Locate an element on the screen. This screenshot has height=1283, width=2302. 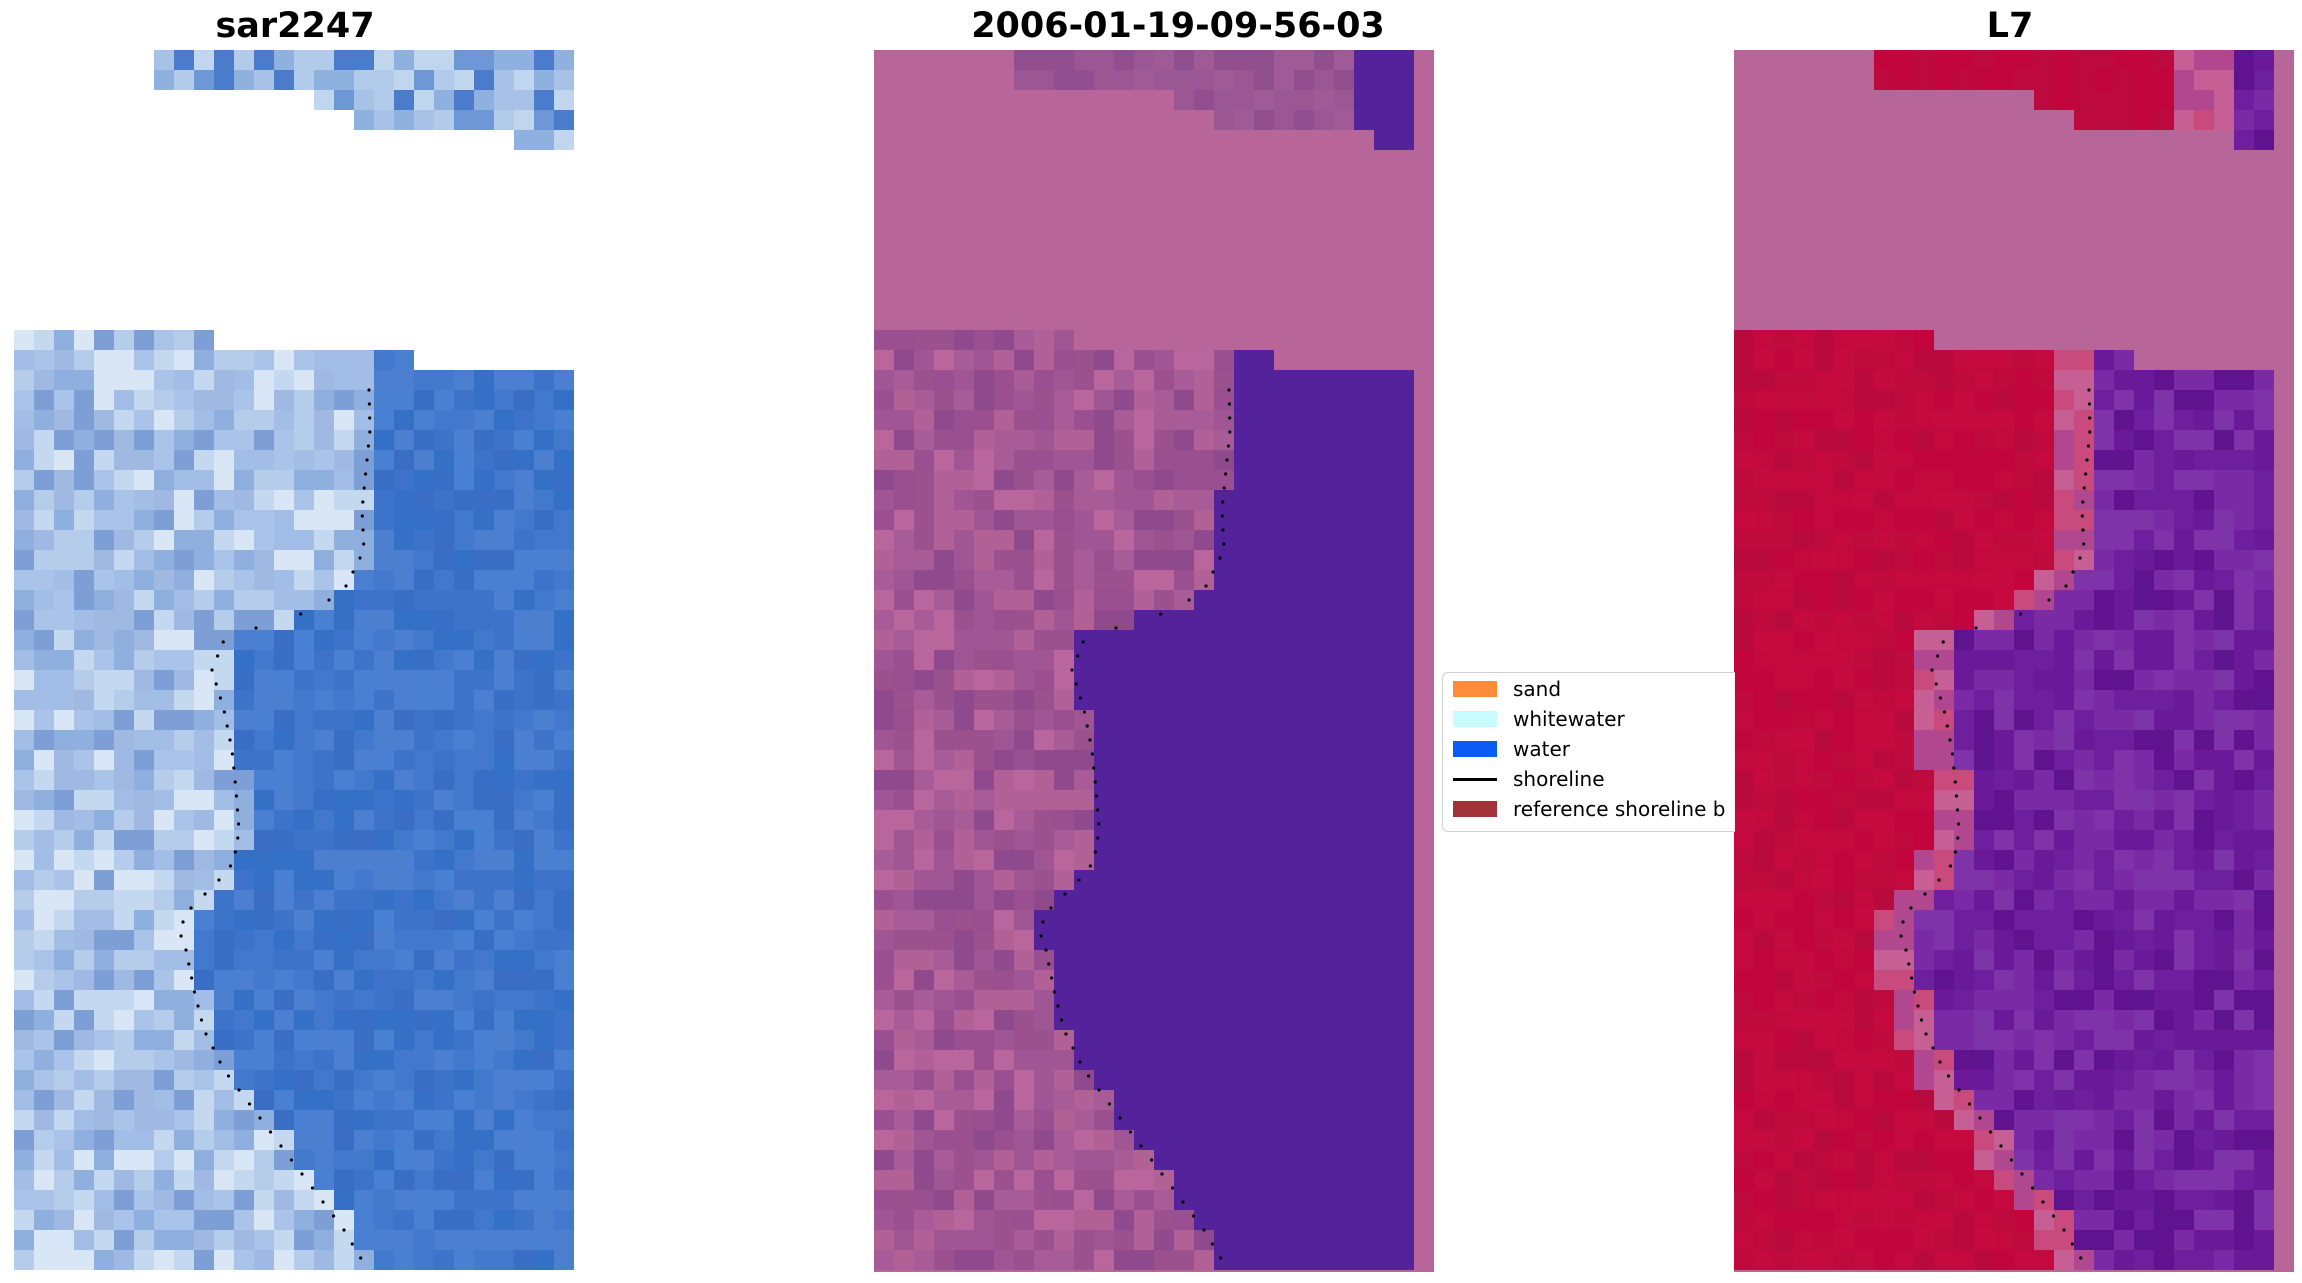
panel-title-l7: L7 is located at coordinates (2010, 26).